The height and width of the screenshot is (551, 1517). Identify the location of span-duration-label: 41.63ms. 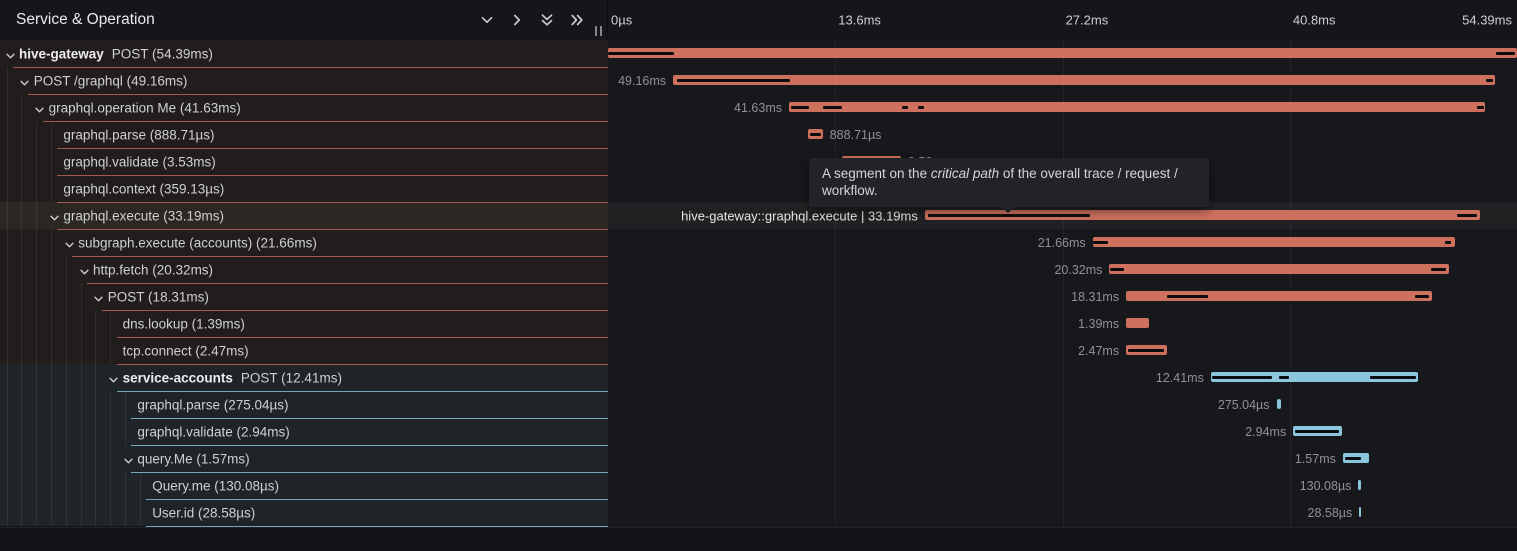
(758, 107).